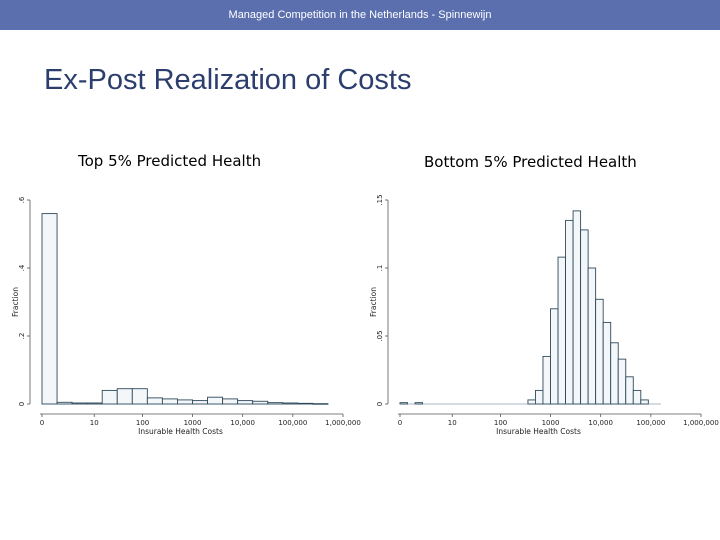 Image resolution: width=720 pixels, height=540 pixels. I want to click on chart-title-bottom: Bottom 5% Predicted Health, so click(530, 162).